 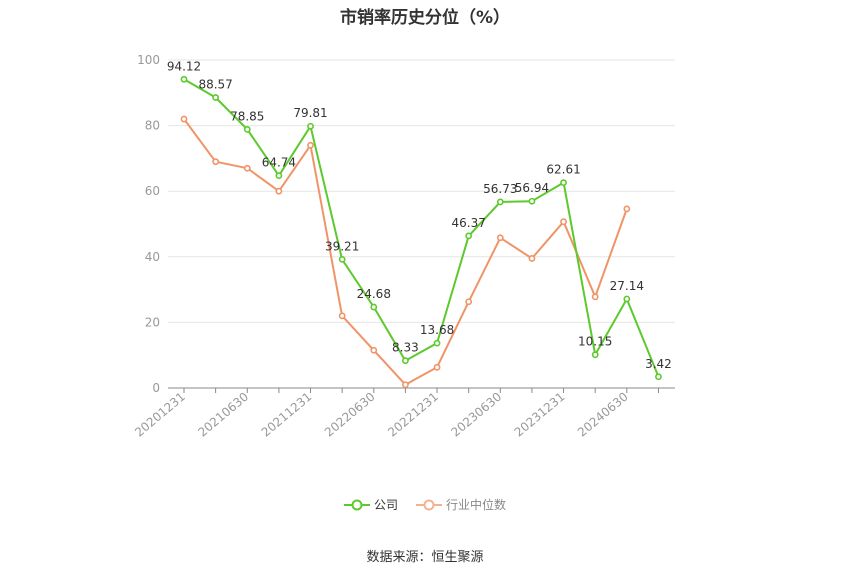 What do you see at coordinates (500, 189) in the screenshot?
I see `data-label-company: 56.73` at bounding box center [500, 189].